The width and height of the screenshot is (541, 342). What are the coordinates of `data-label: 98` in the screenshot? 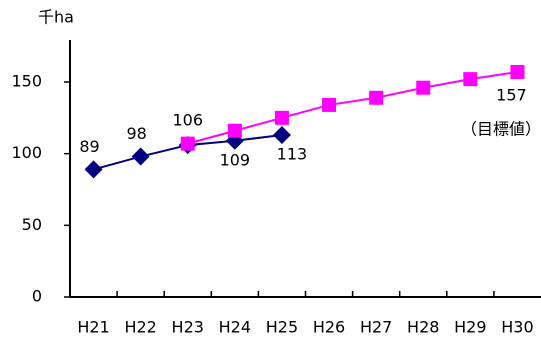 It's located at (136, 133).